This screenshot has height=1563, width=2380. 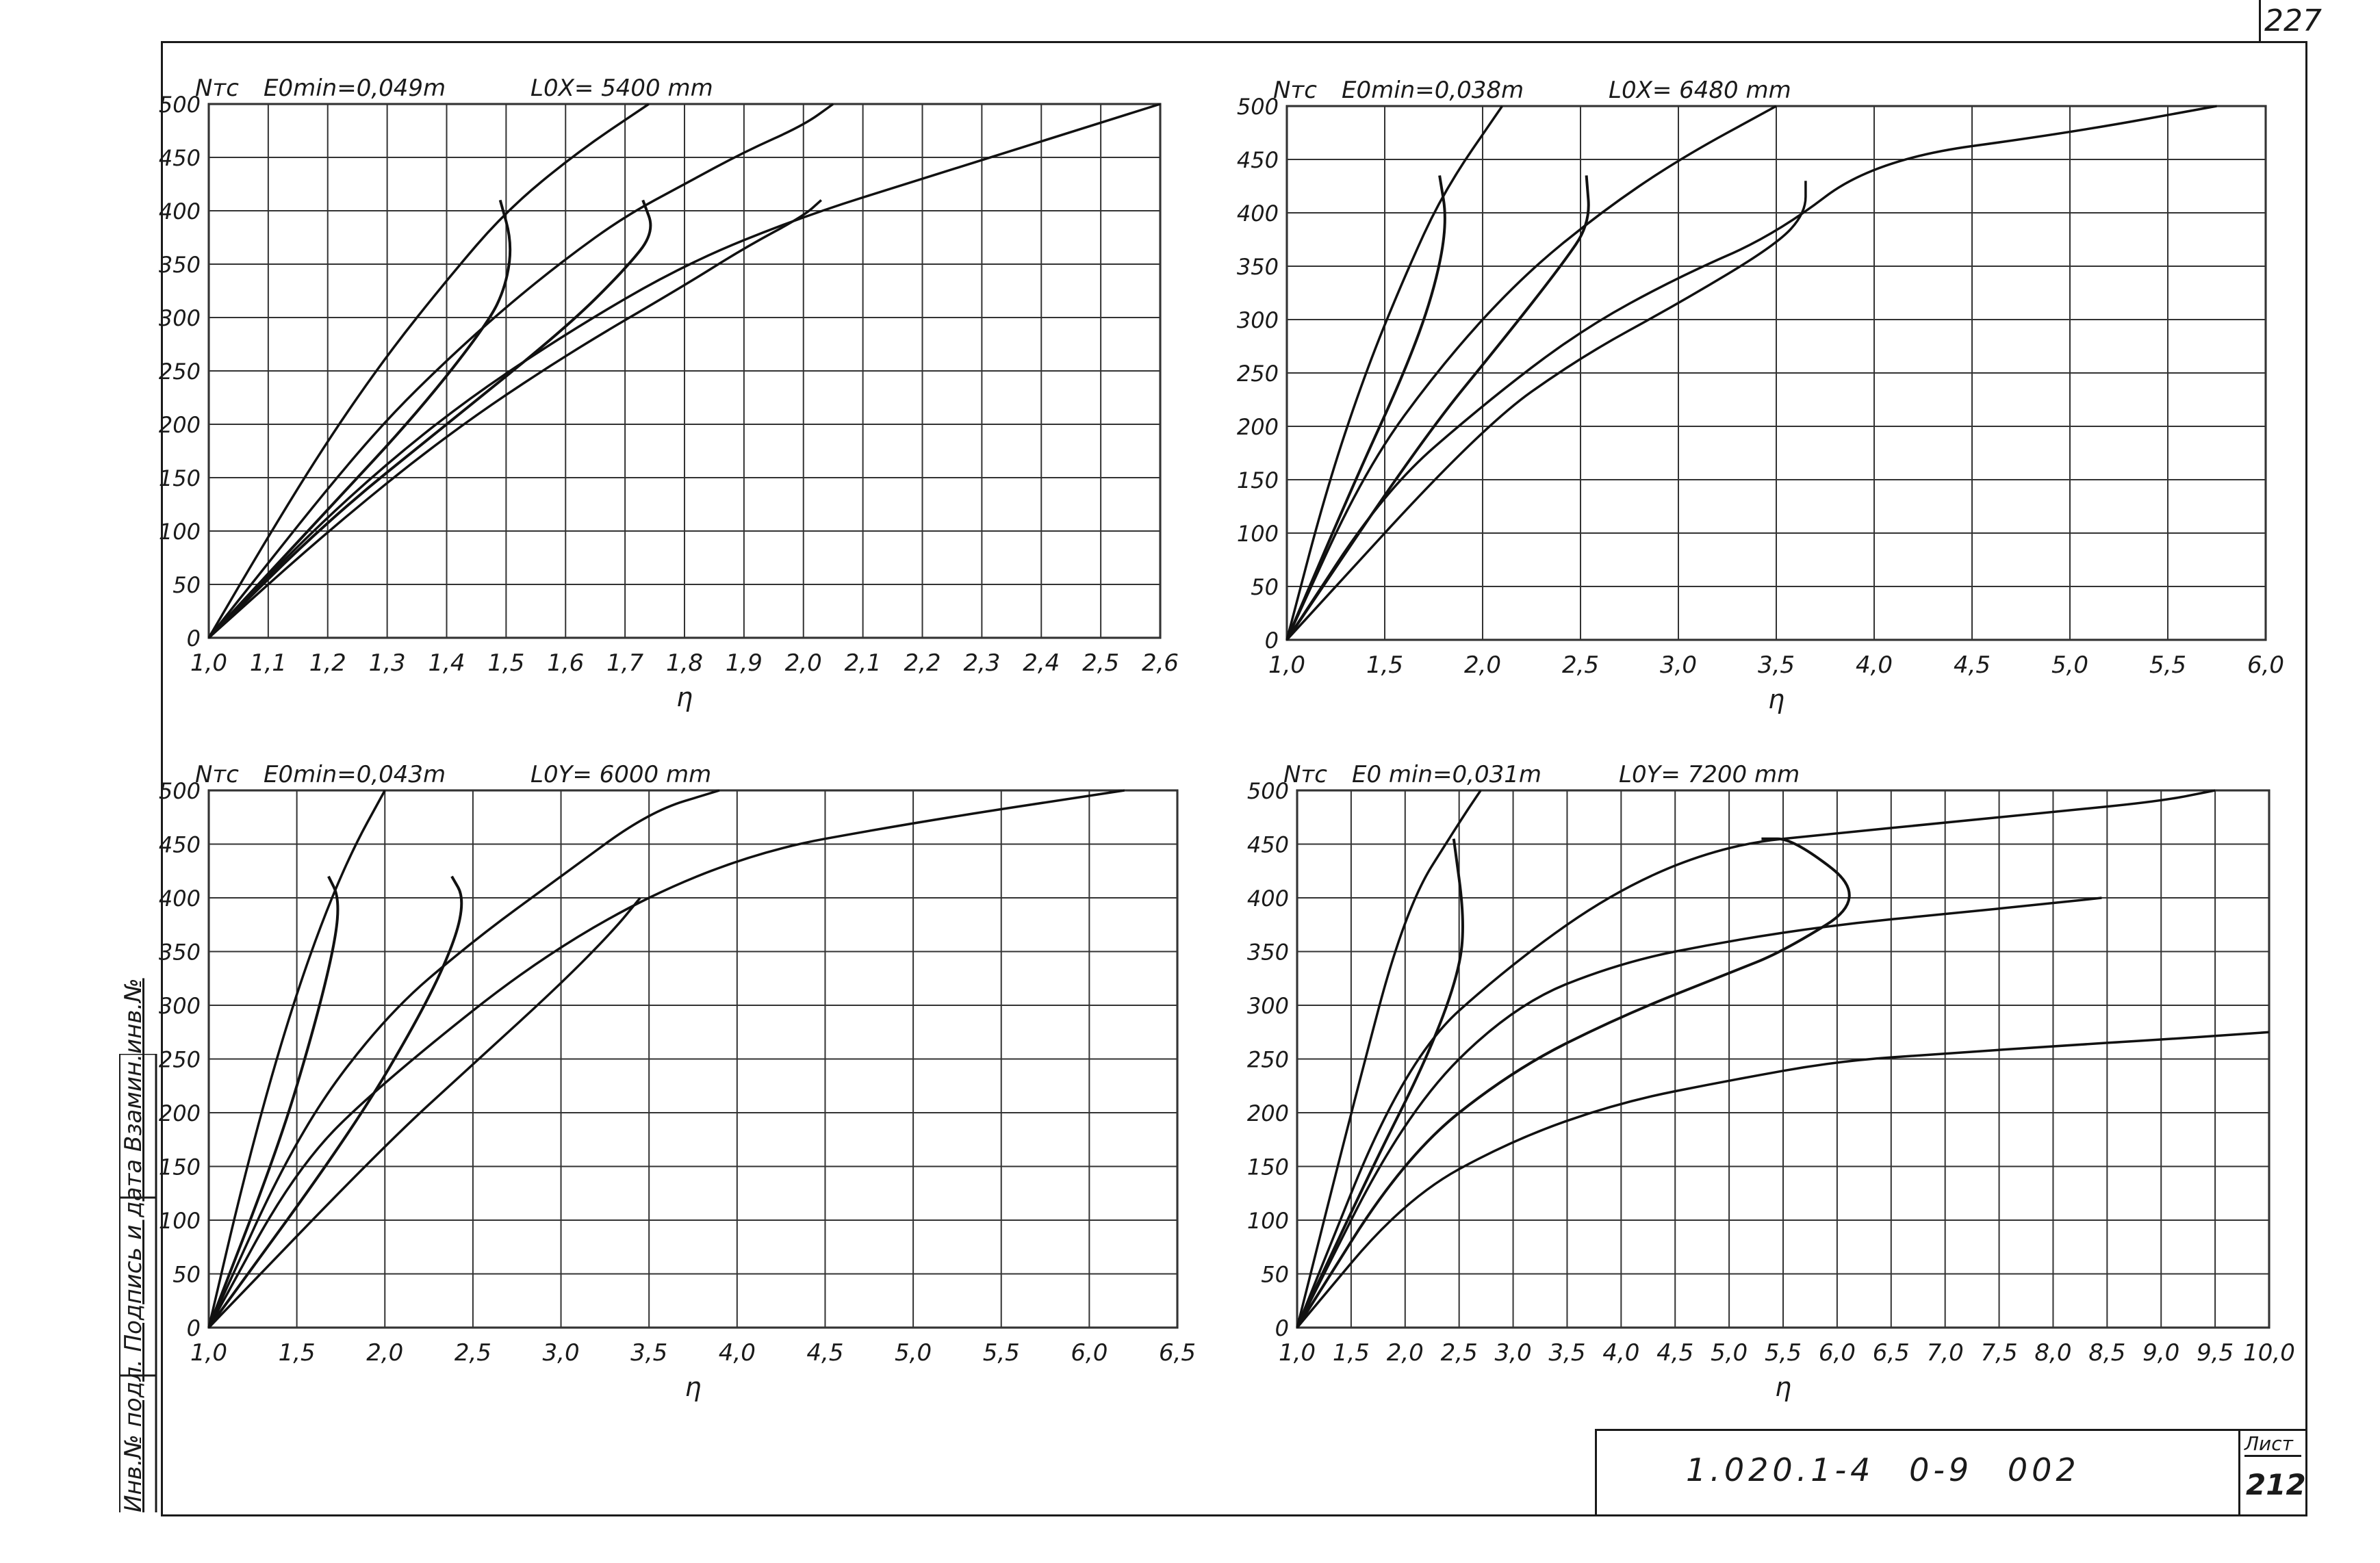 What do you see at coordinates (387, 663) in the screenshot?
I see `x-tick-label: 1,3` at bounding box center [387, 663].